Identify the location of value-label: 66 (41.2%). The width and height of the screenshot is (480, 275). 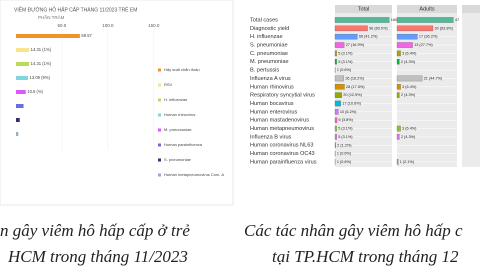
(368, 37).